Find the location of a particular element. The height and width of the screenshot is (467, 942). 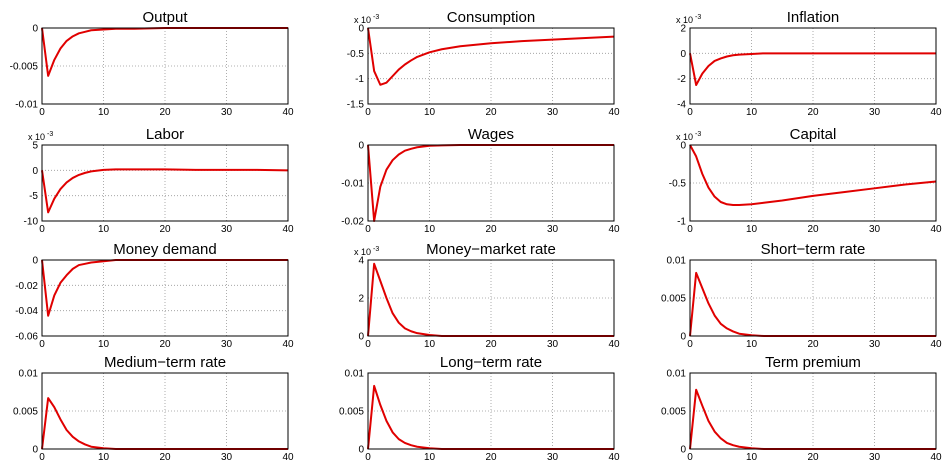

y-tick-label: -2 is located at coordinates (681, 79).